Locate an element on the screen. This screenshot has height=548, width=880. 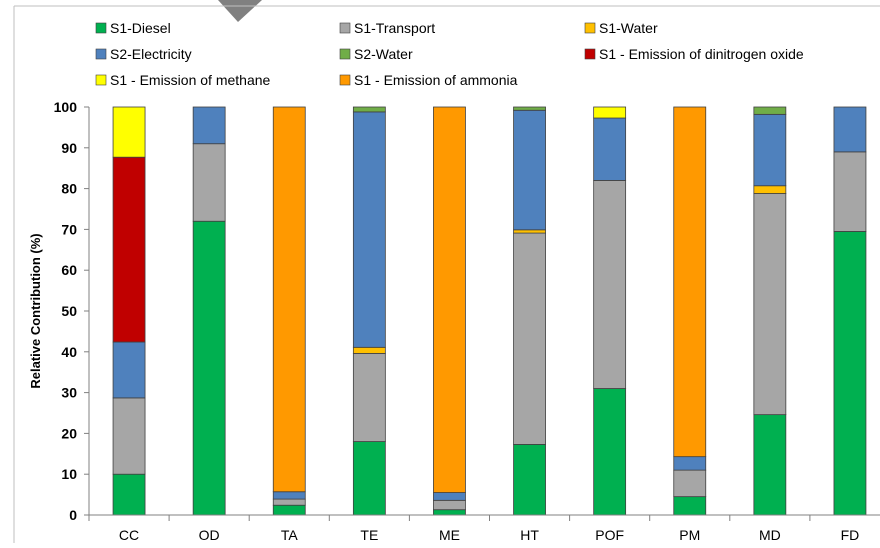
bar-segment-md-s1-transport is located at coordinates (770, 304).